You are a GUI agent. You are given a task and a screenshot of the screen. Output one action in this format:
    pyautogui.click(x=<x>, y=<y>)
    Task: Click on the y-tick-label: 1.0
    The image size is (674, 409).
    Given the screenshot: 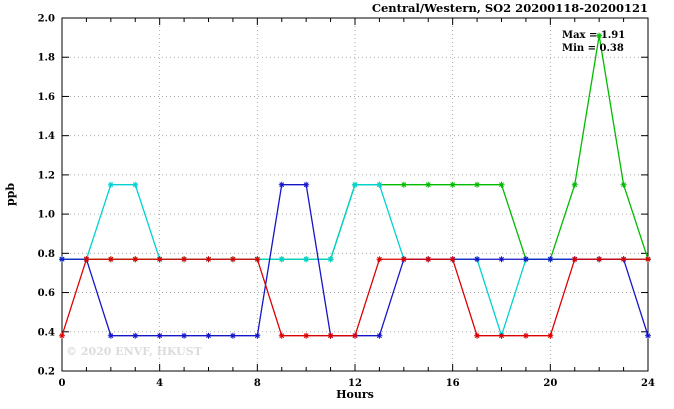 What is the action you would take?
    pyautogui.click(x=46, y=215)
    